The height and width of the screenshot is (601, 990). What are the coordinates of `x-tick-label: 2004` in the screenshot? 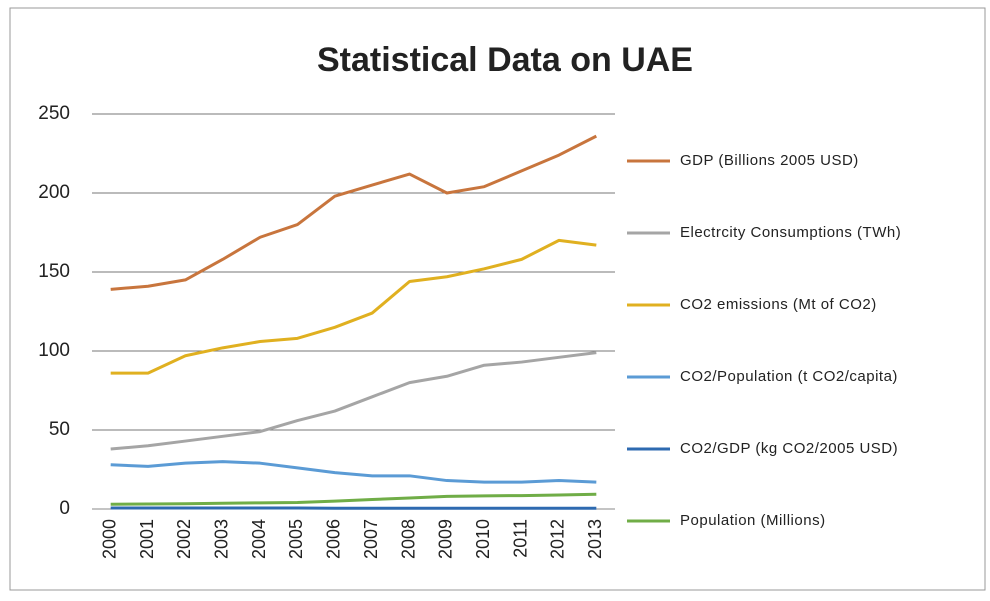 It's located at (259, 539).